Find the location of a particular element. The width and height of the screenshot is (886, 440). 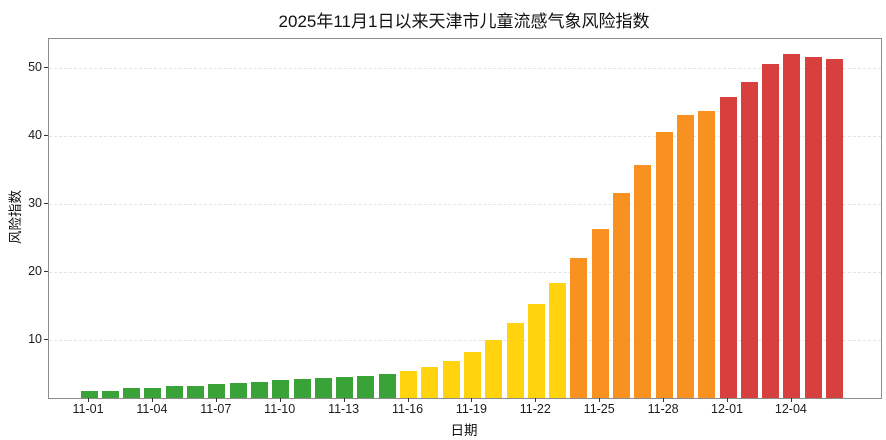

chart-title: 2025年11月1日以来天津市儿童流感气象风险指数 is located at coordinates (464, 21).